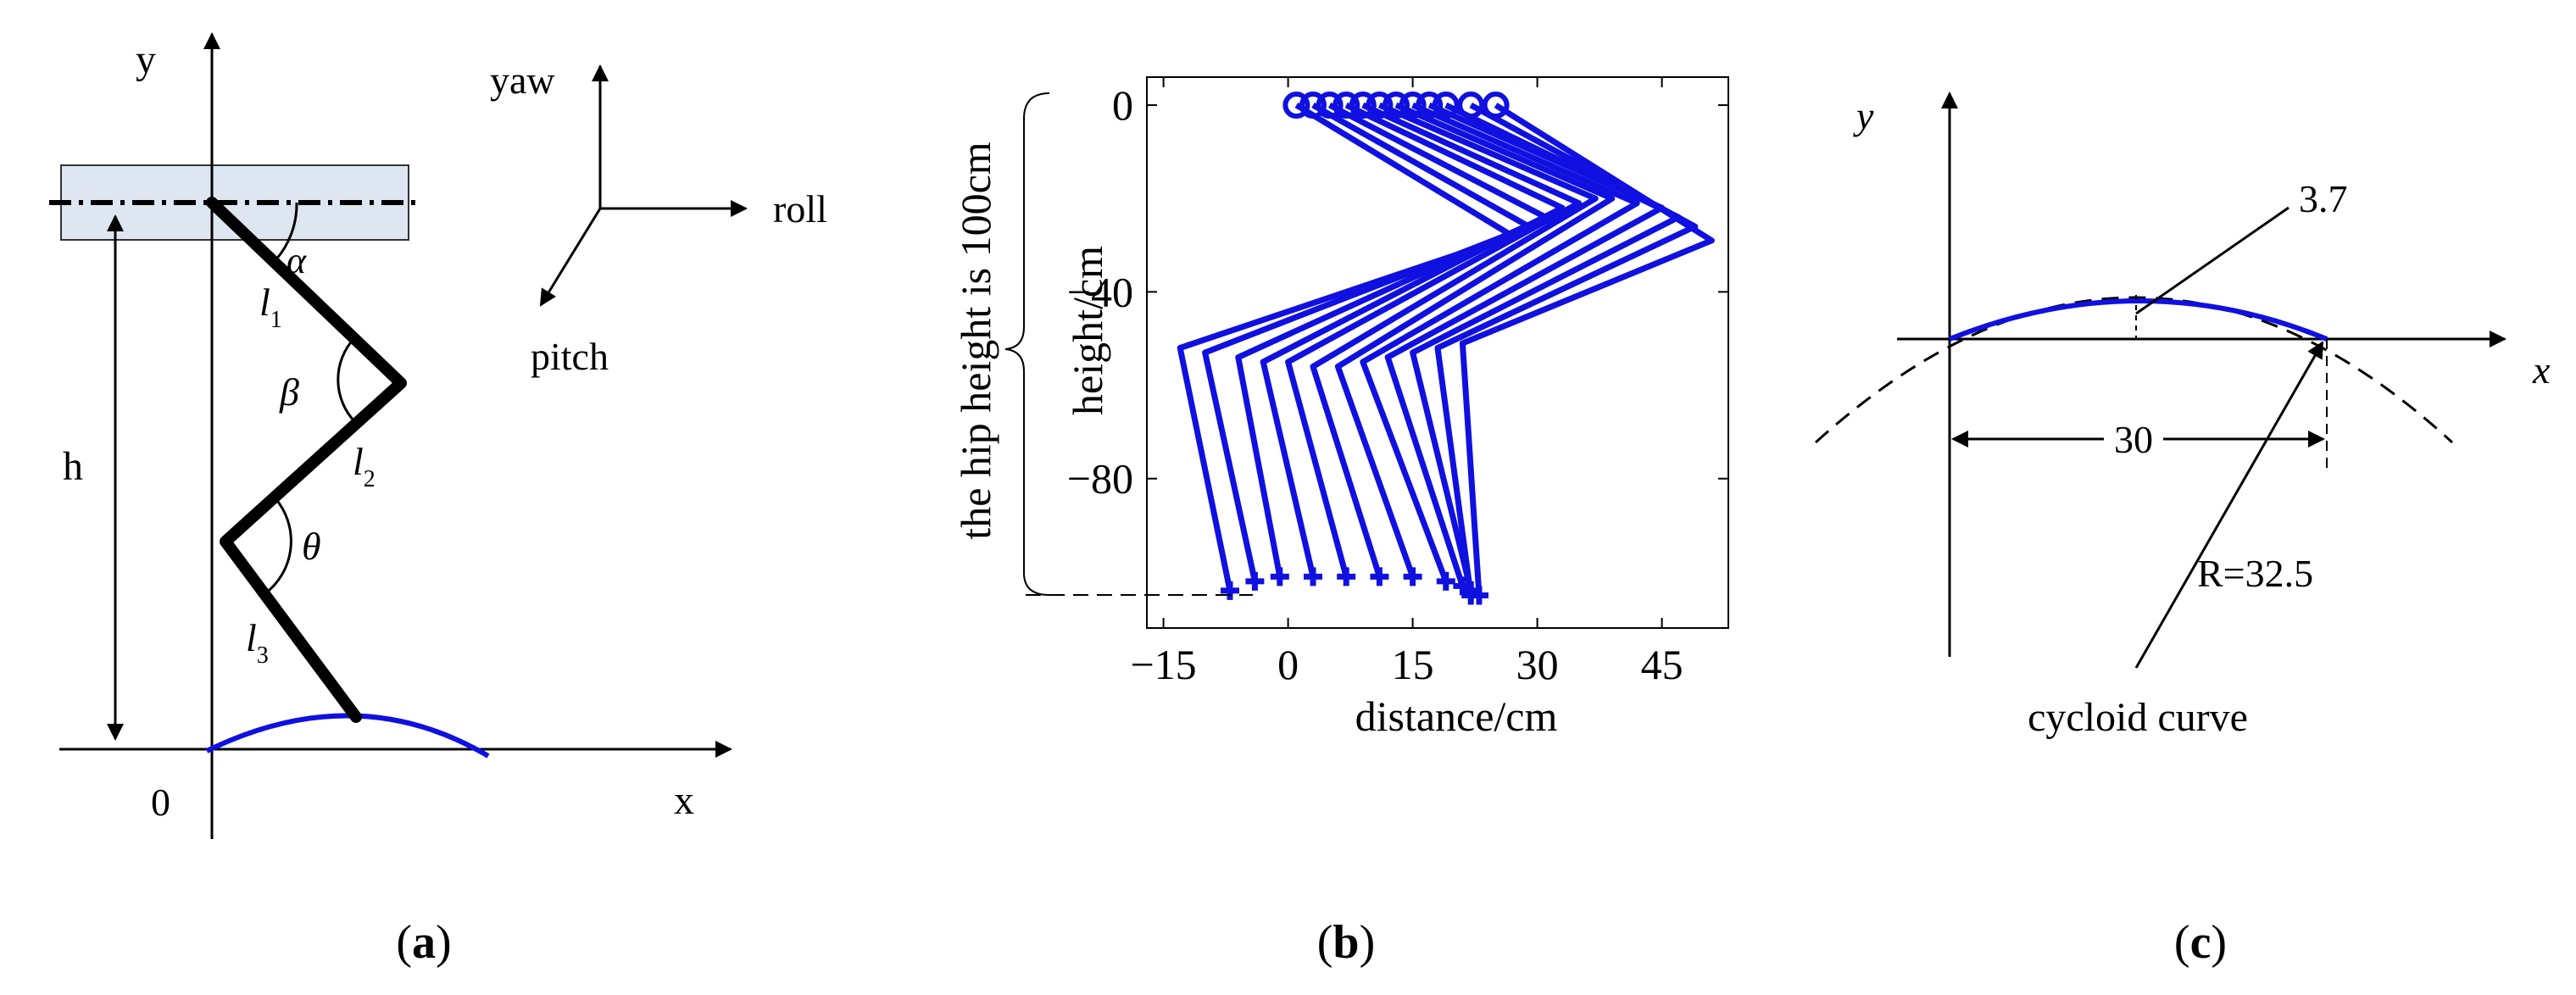 This screenshot has height=995, width=2576. I want to click on yaw-label: yaw, so click(522, 80).